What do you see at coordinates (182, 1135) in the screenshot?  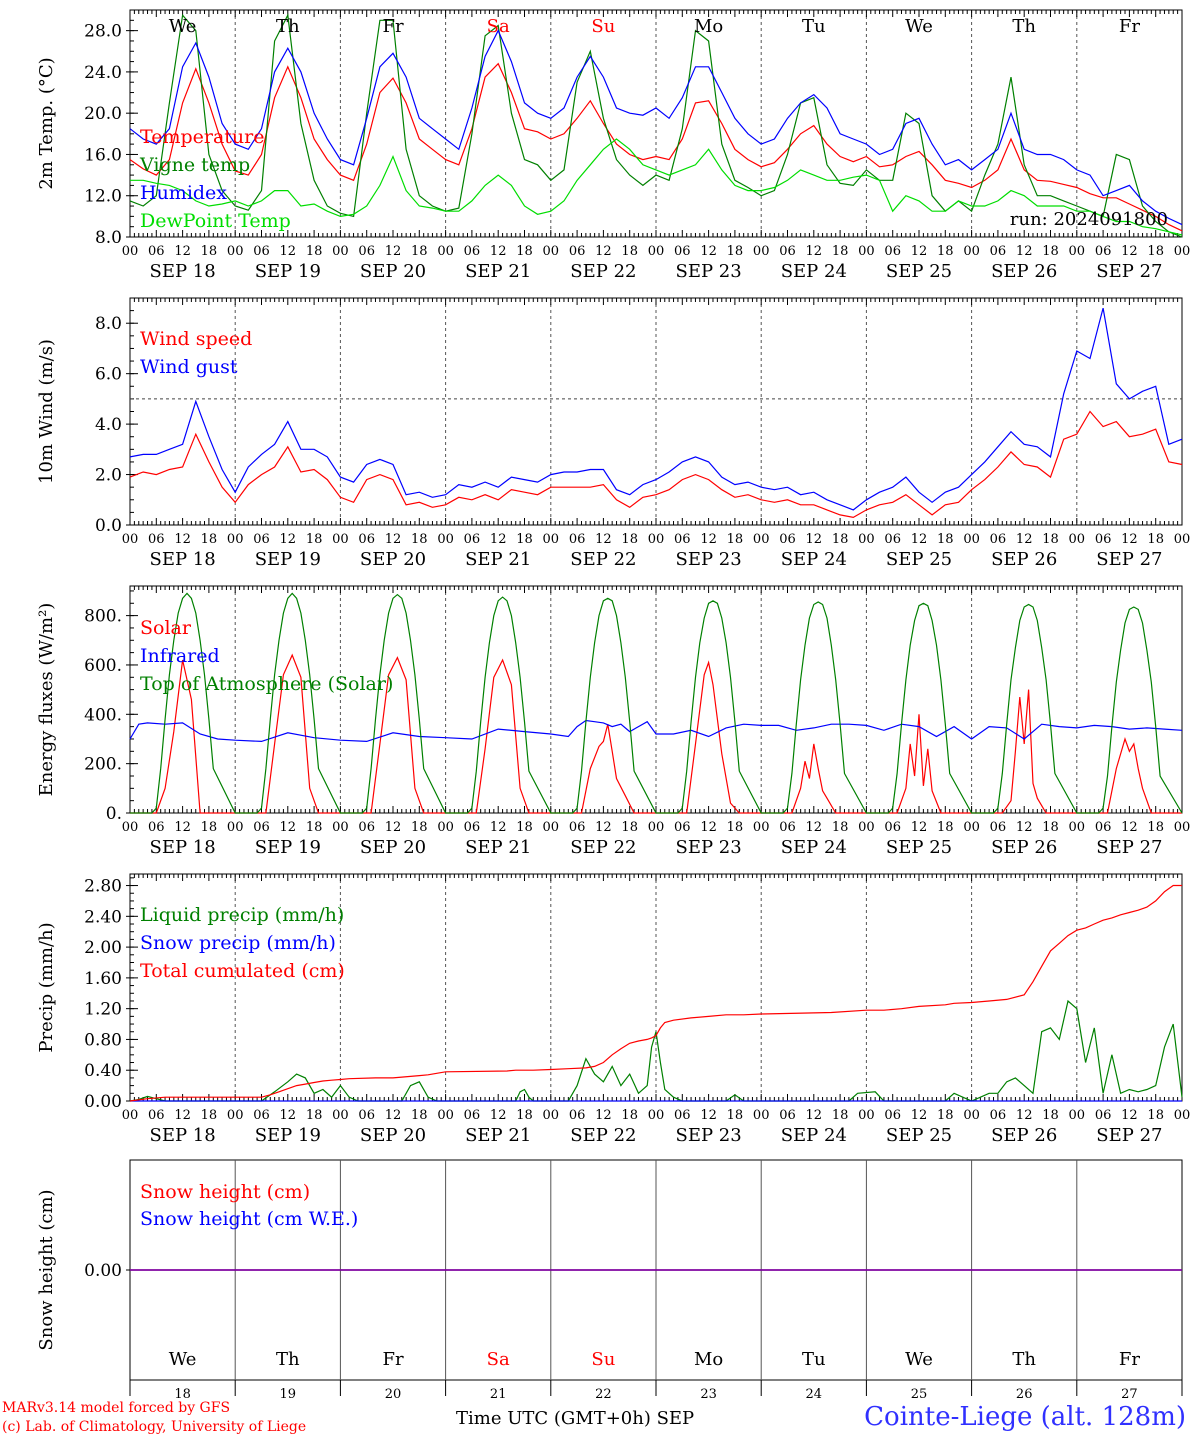 I see `date-label: SEP 18` at bounding box center [182, 1135].